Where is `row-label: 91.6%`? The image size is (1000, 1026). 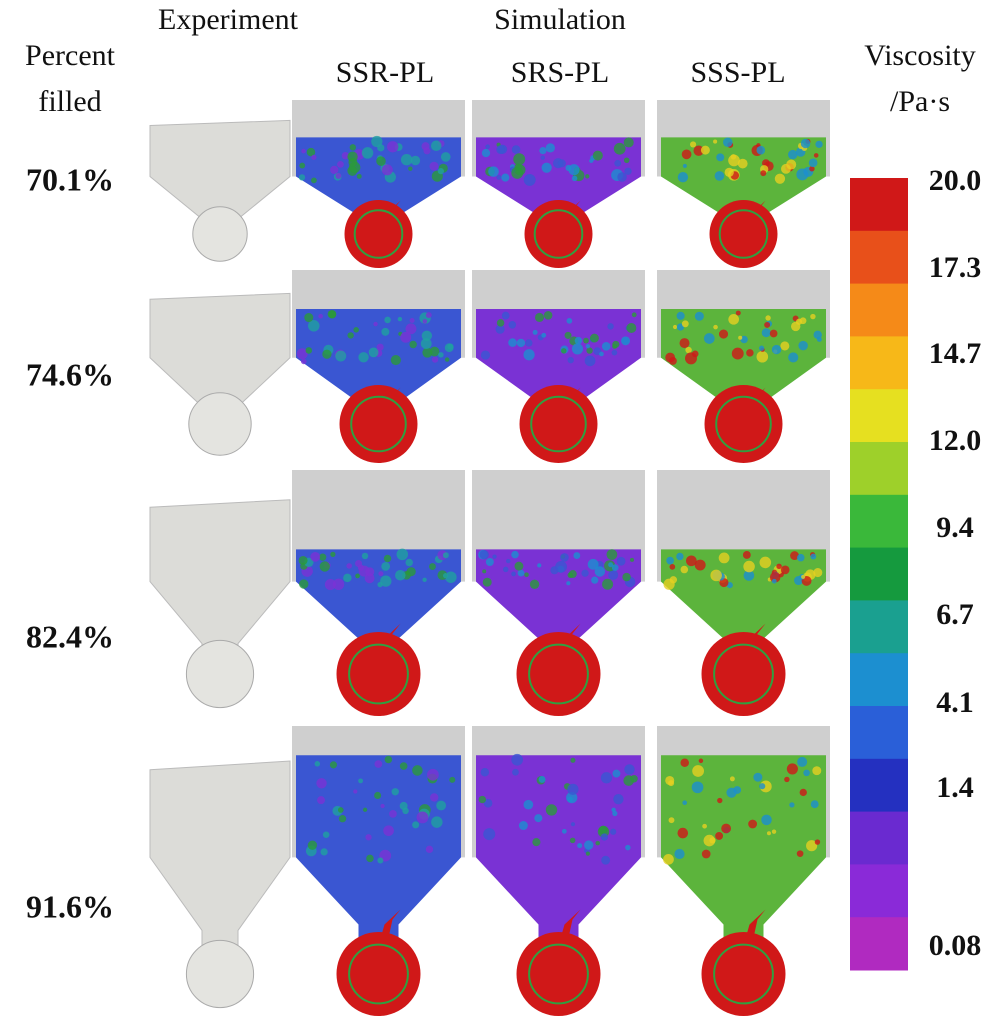 row-label: 91.6% is located at coordinates (70, 906).